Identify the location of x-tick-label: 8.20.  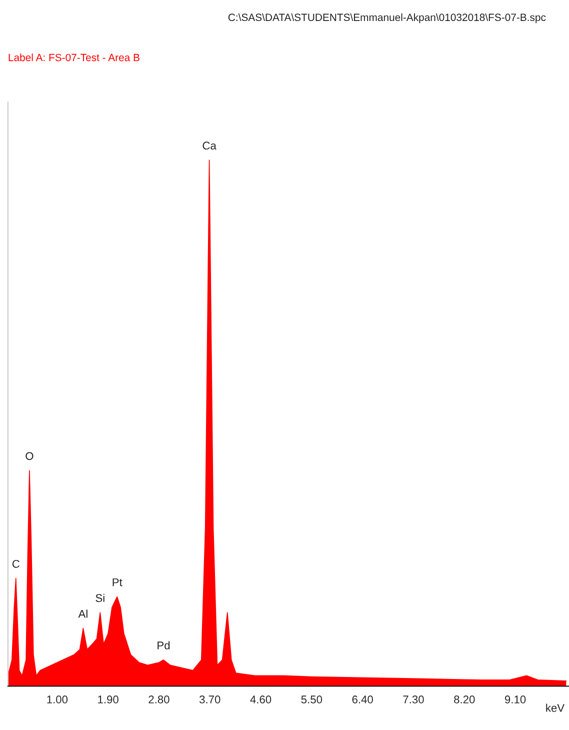
(464, 700).